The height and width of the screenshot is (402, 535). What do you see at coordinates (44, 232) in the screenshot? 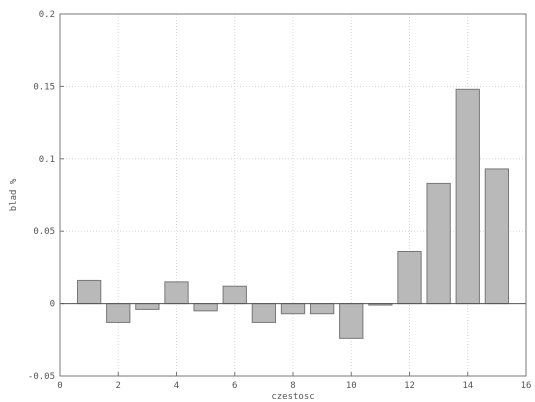
I see `y-tick-label: 0.05` at bounding box center [44, 232].